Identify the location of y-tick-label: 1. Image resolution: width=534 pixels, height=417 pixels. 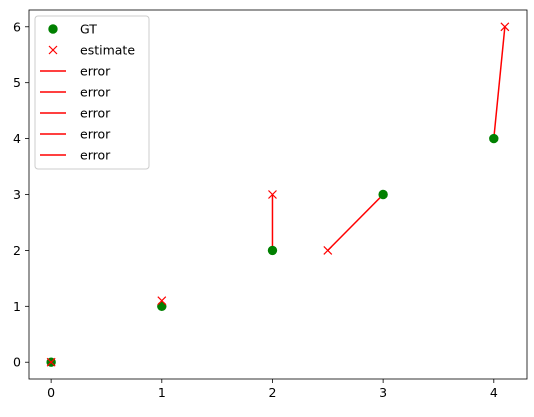
(17, 306).